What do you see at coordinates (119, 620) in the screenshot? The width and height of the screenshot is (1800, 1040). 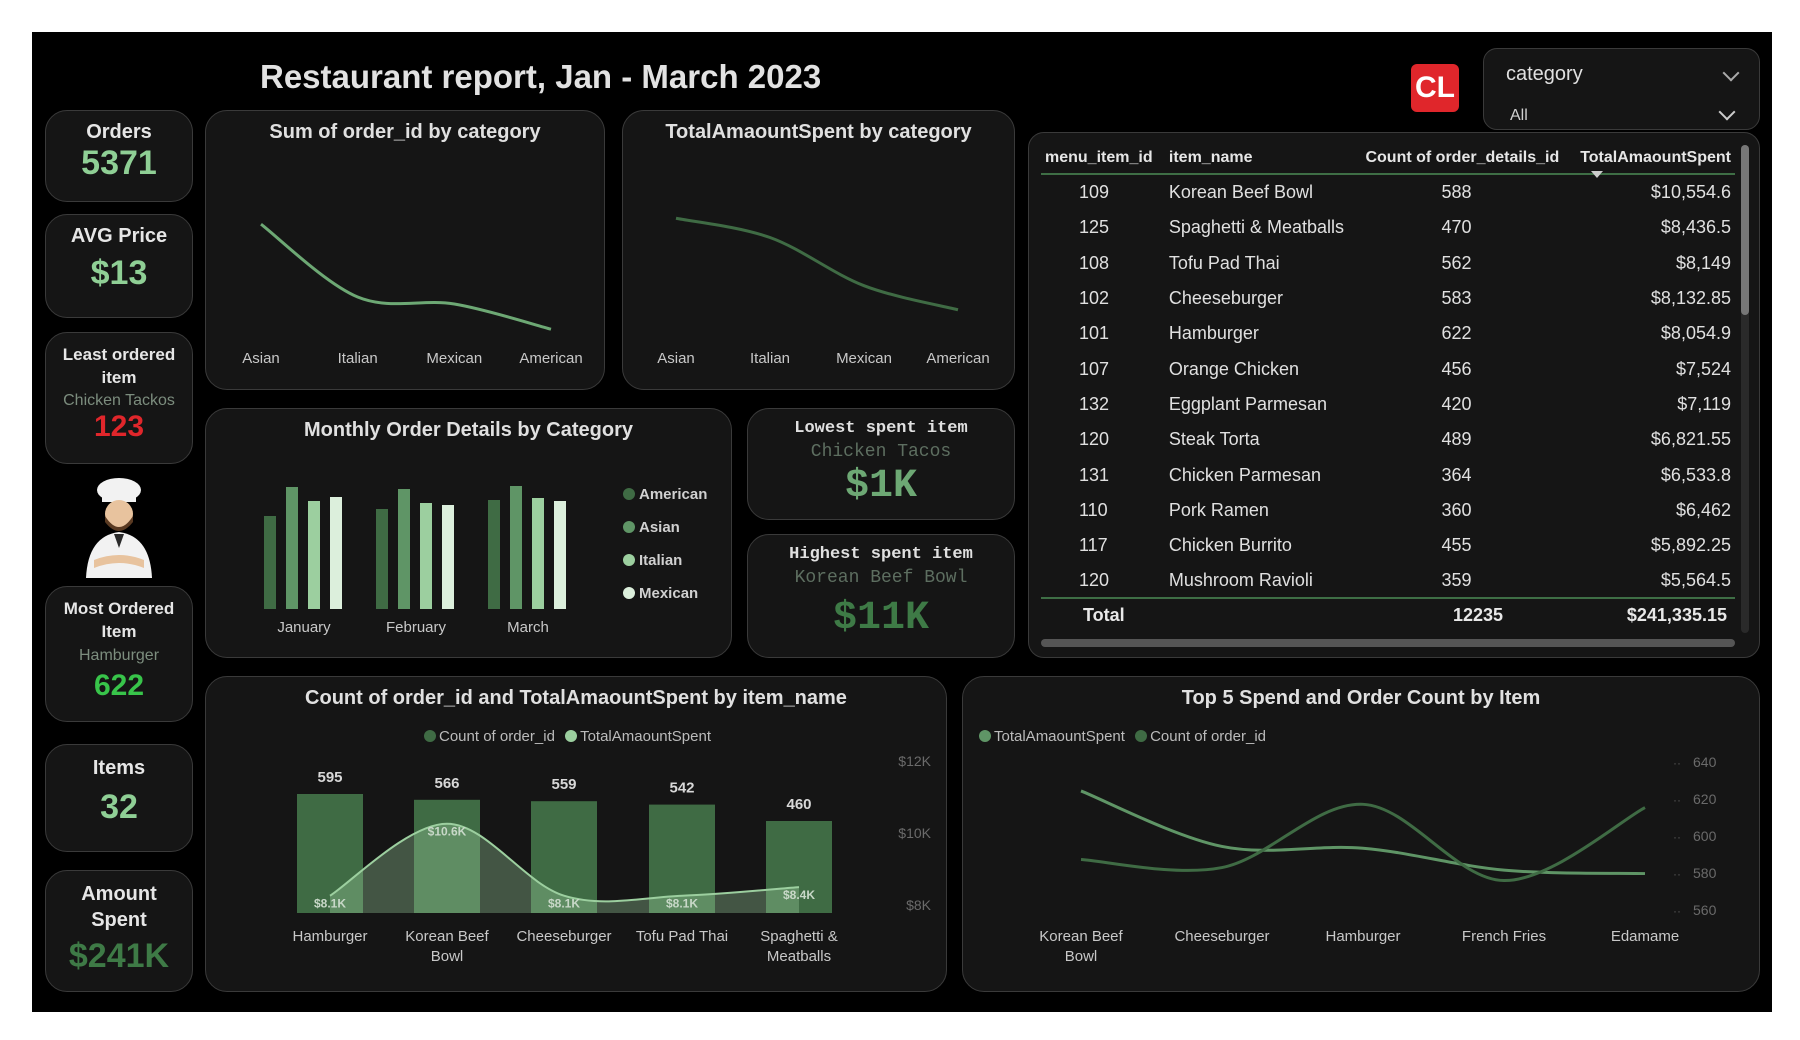 I see `kpi-label: Most Ordered Item` at bounding box center [119, 620].